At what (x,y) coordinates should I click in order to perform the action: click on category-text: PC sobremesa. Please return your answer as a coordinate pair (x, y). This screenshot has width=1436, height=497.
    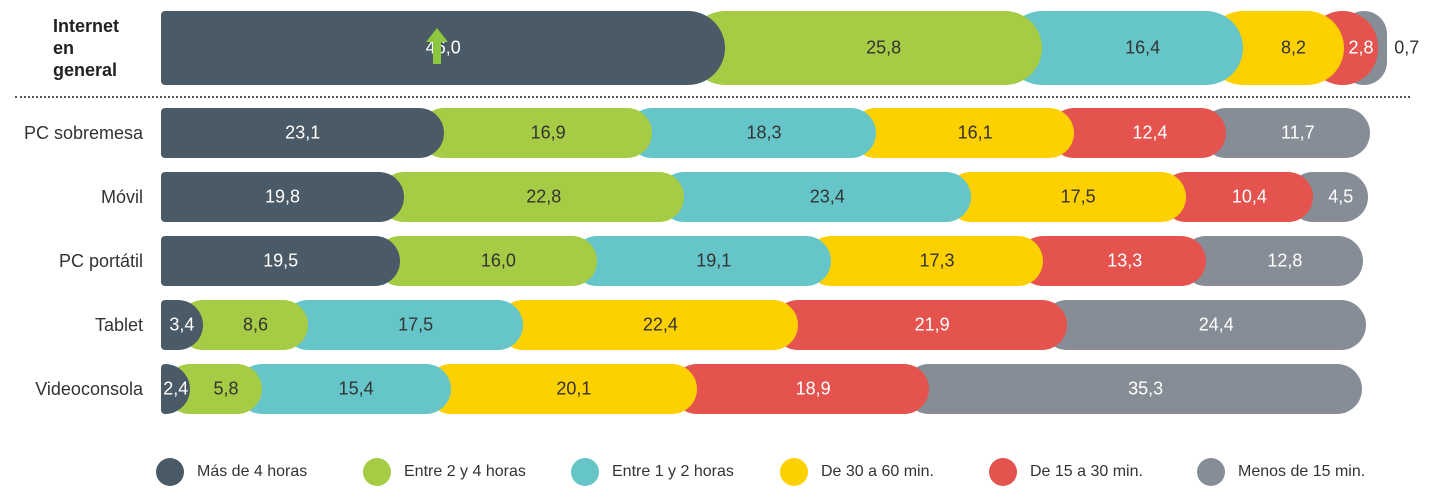
    Looking at the image, I should click on (83, 133).